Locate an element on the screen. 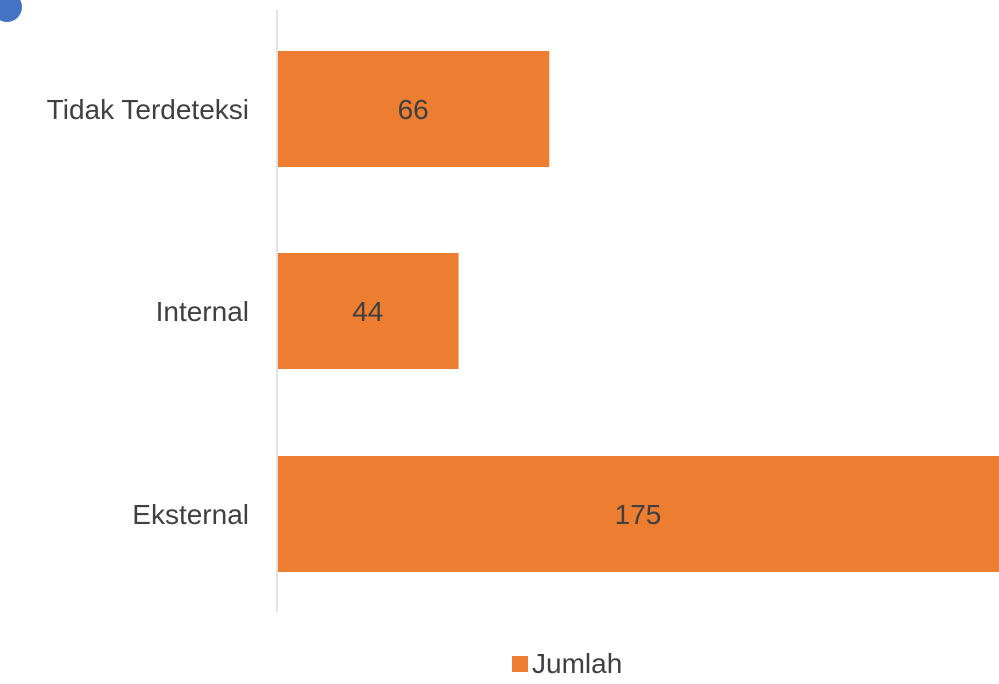 The width and height of the screenshot is (999, 684). bar-eksternal is located at coordinates (638, 514).